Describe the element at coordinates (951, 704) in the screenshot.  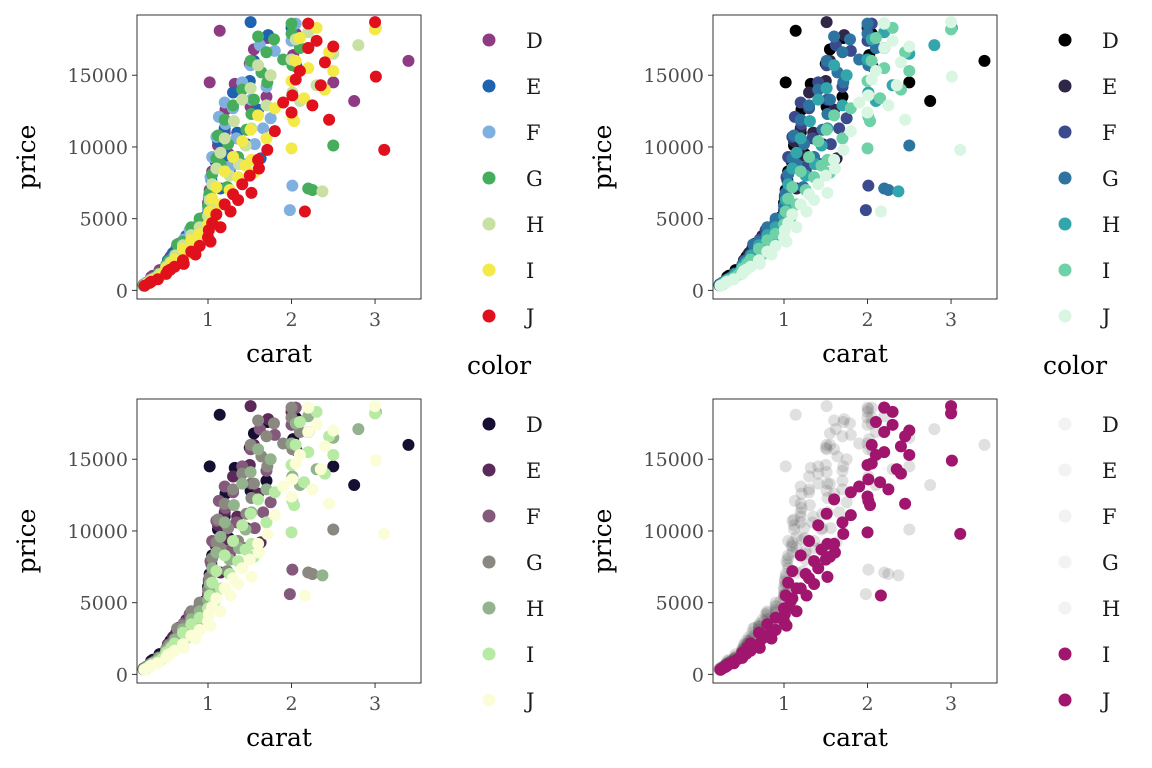
I see `x-tick-label: 3` at that location.